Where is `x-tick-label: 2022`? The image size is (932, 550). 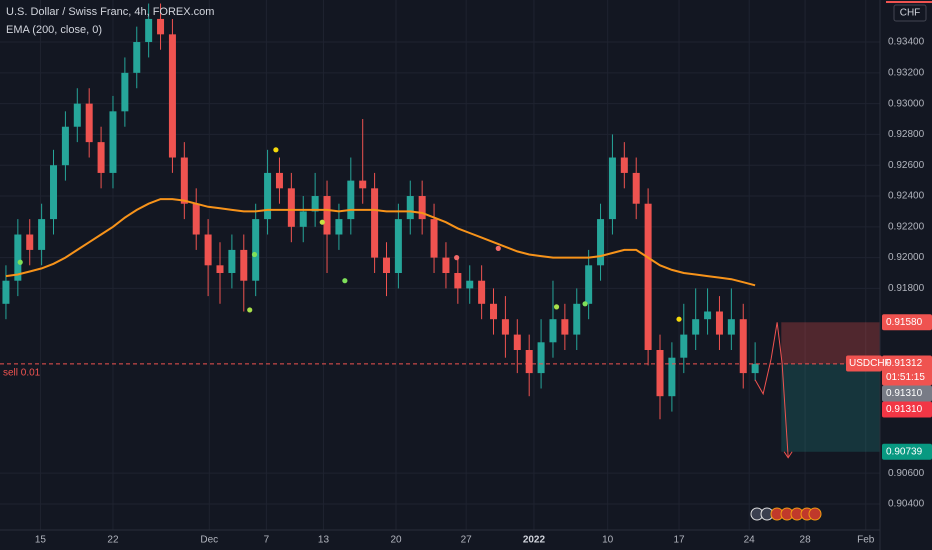 x-tick-label: 2022 is located at coordinates (534, 540).